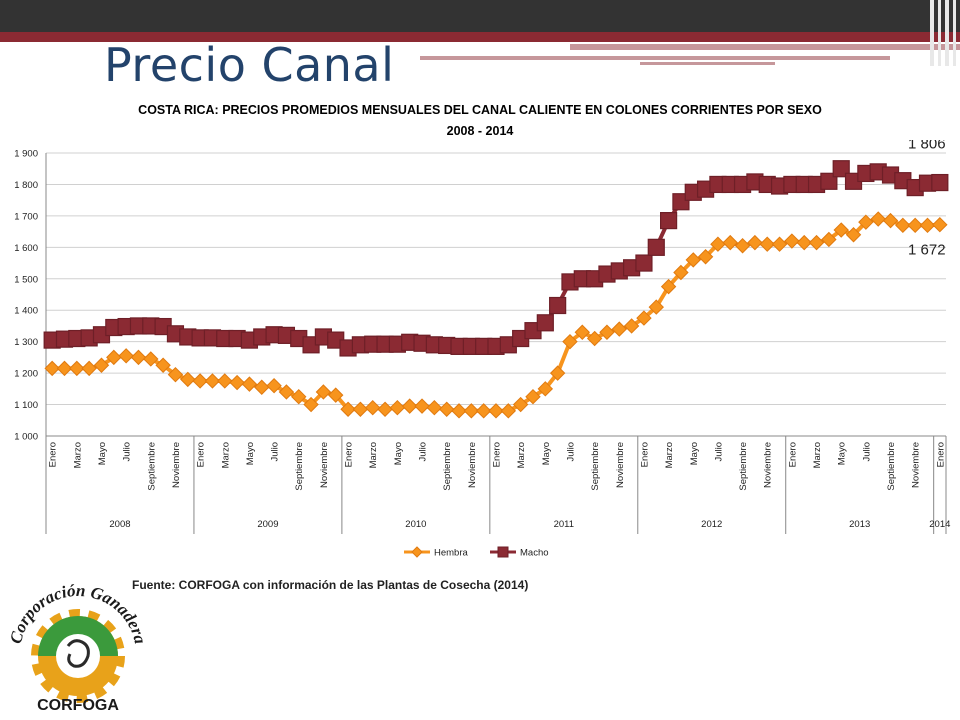 The height and width of the screenshot is (720, 960). I want to click on y-tick-label: 1 100, so click(26, 405).